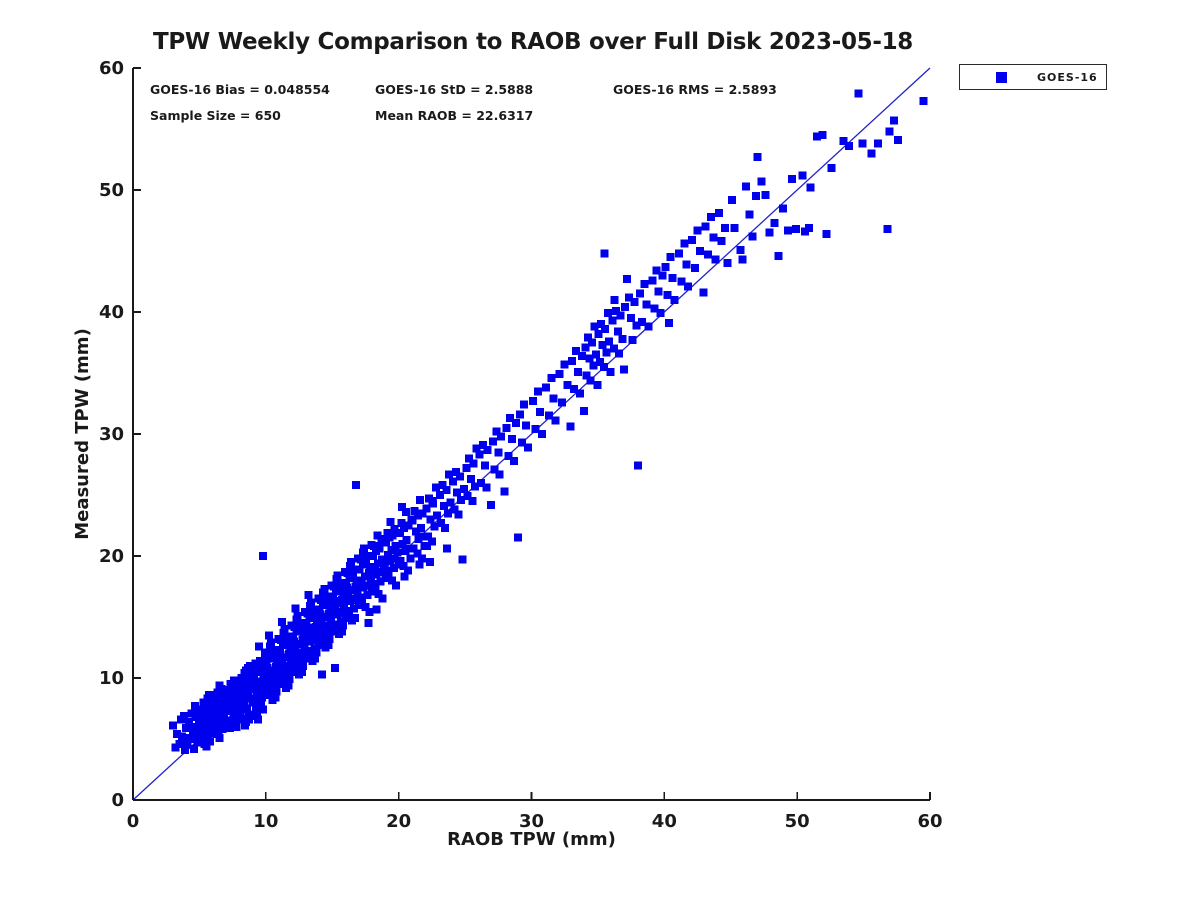 The image size is (1200, 900). What do you see at coordinates (111, 68) in the screenshot?
I see `svg-text: 60` at bounding box center [111, 68].